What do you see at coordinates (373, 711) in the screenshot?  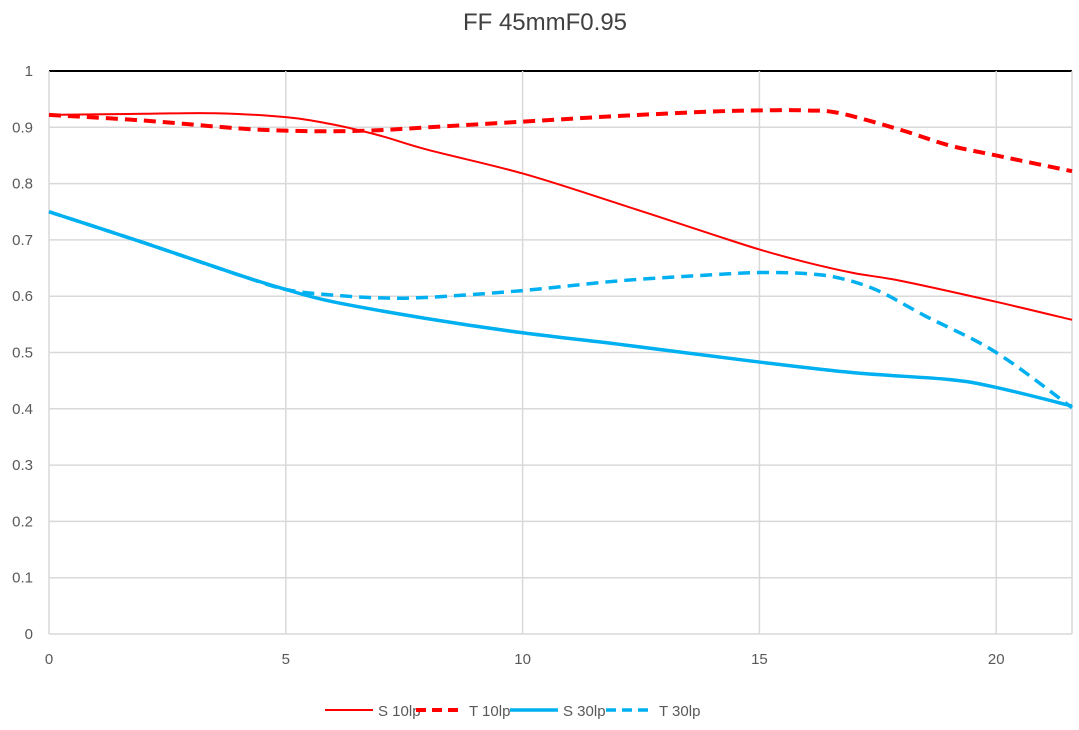 I see `legend-item: S 10lp` at bounding box center [373, 711].